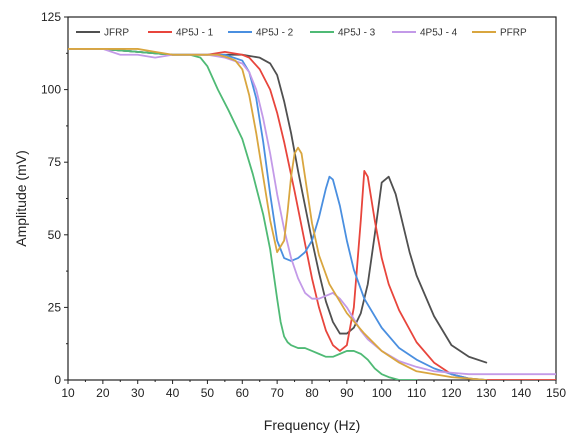 The height and width of the screenshot is (443, 574). I want to click on legend-label-5: 4P5J - 4, so click(439, 33).